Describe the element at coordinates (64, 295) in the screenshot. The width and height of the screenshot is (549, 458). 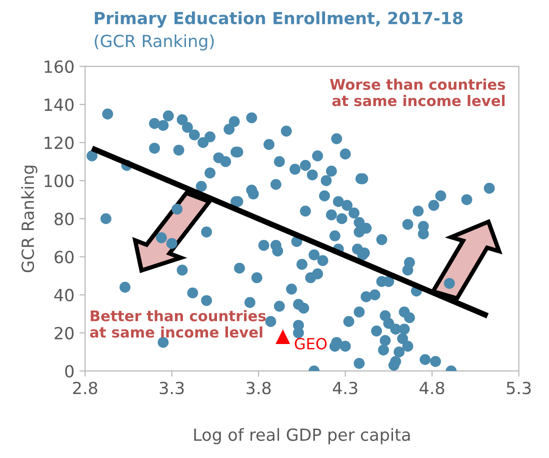
I see `y-tick-label: 40` at that location.